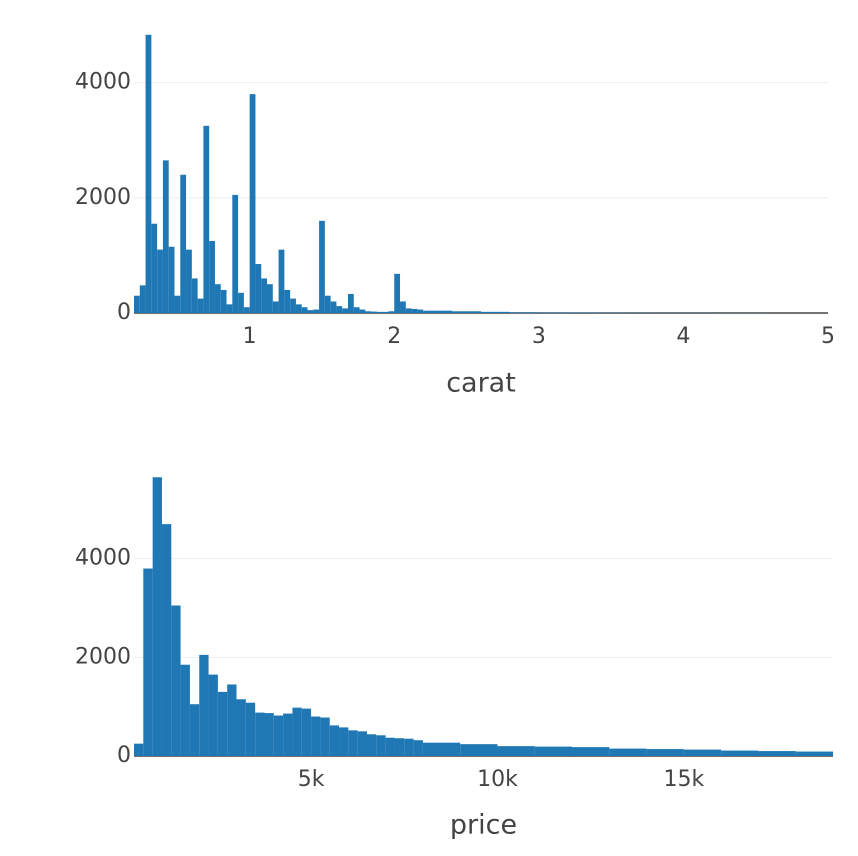 The height and width of the screenshot is (856, 858). What do you see at coordinates (124, 755) in the screenshot?
I see `y-tick-label: 0` at bounding box center [124, 755].